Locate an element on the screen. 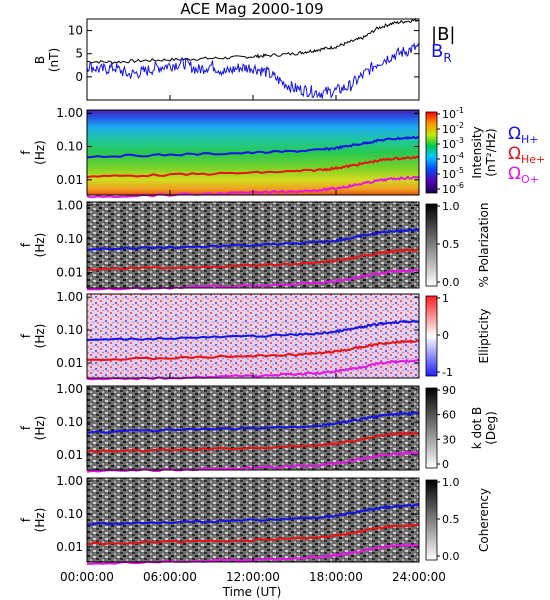 Image resolution: width=550 pixels, height=600 pixels. colorbar-unit: (nT²/Hz) is located at coordinates (491, 152).